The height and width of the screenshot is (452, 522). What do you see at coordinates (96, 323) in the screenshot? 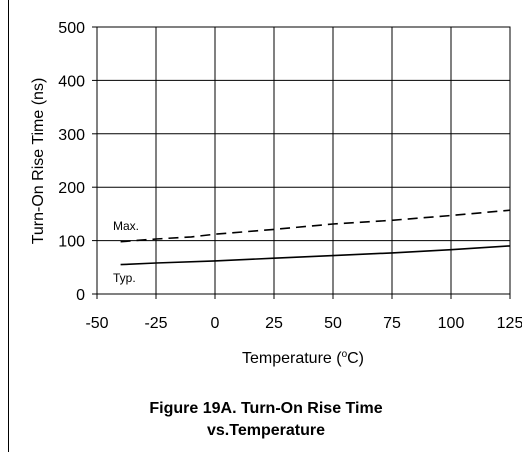
I see `x-tick-label: -50` at bounding box center [96, 323].